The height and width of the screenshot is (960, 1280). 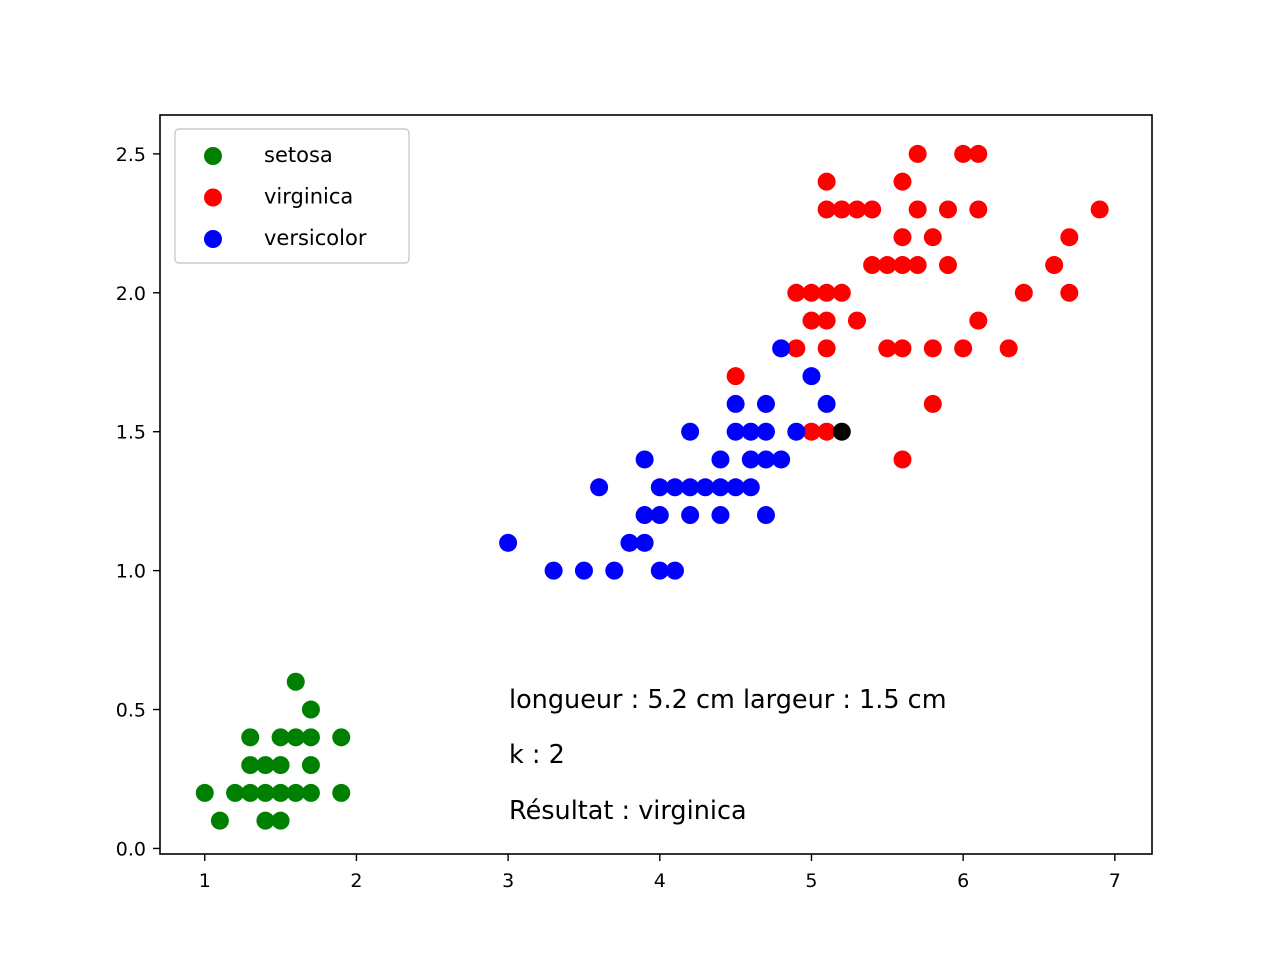 What do you see at coordinates (131, 711) in the screenshot?
I see `y-tick-label: 0.5` at bounding box center [131, 711].